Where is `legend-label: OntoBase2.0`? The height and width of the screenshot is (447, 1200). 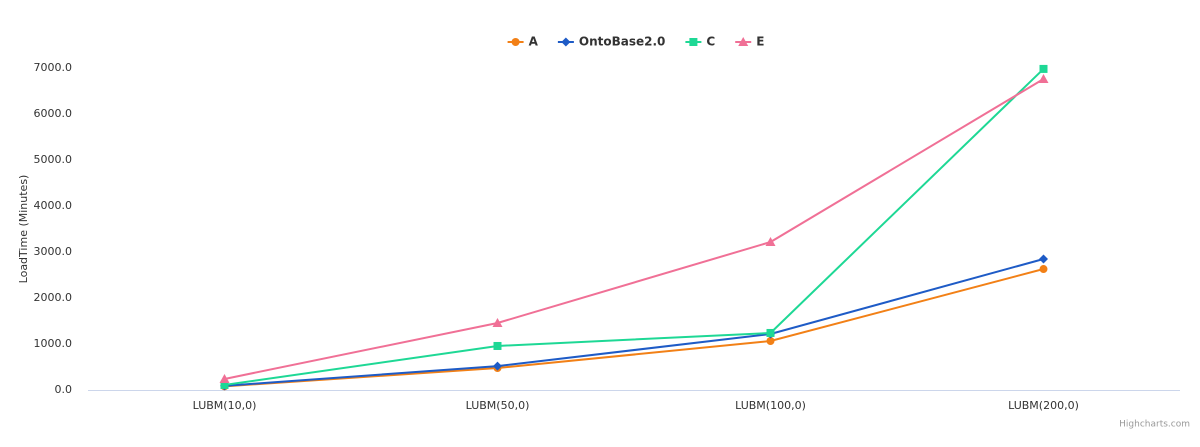 legend-label: OntoBase2.0 is located at coordinates (622, 42).